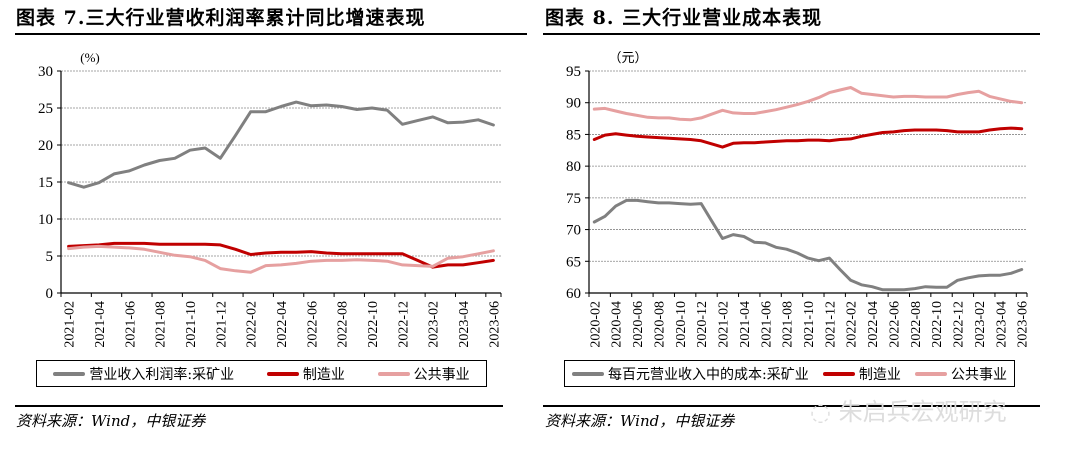 Image resolution: width=1080 pixels, height=454 pixels. Describe the element at coordinates (627, 57) in the screenshot. I see `unit-label: （元）` at that location.